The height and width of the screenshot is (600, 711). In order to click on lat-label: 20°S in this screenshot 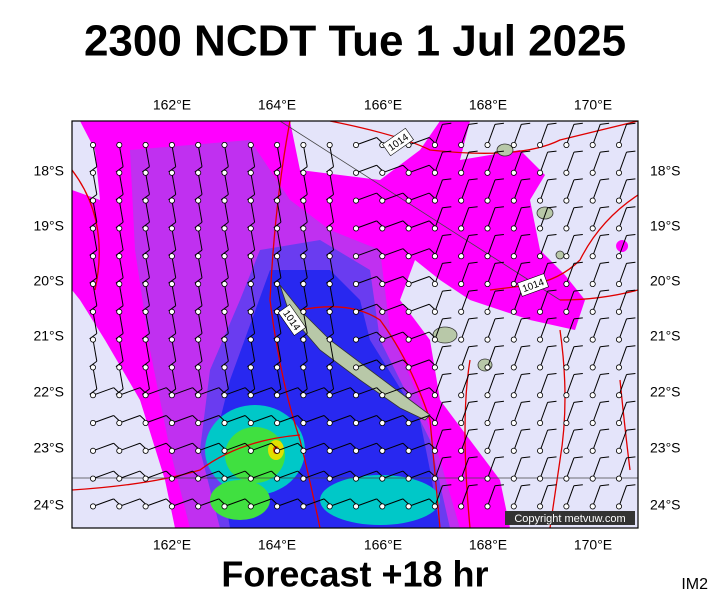, I will do `click(48, 281)`.